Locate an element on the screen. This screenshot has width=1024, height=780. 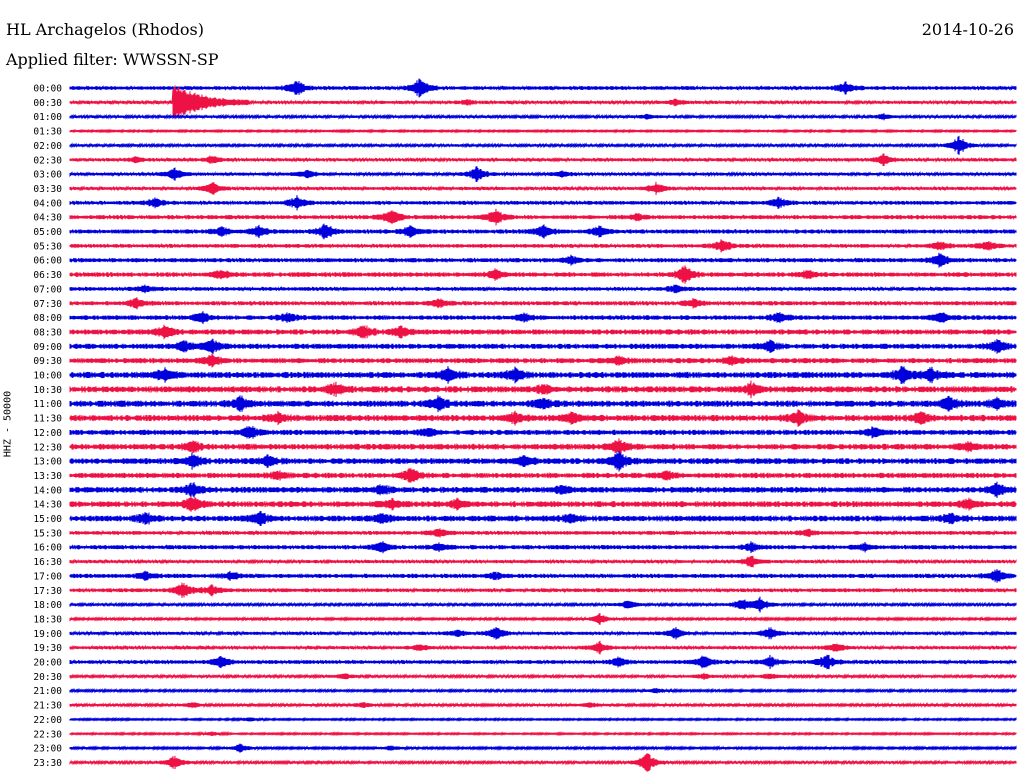
trace-time-label: 01:00 is located at coordinates (47, 117).